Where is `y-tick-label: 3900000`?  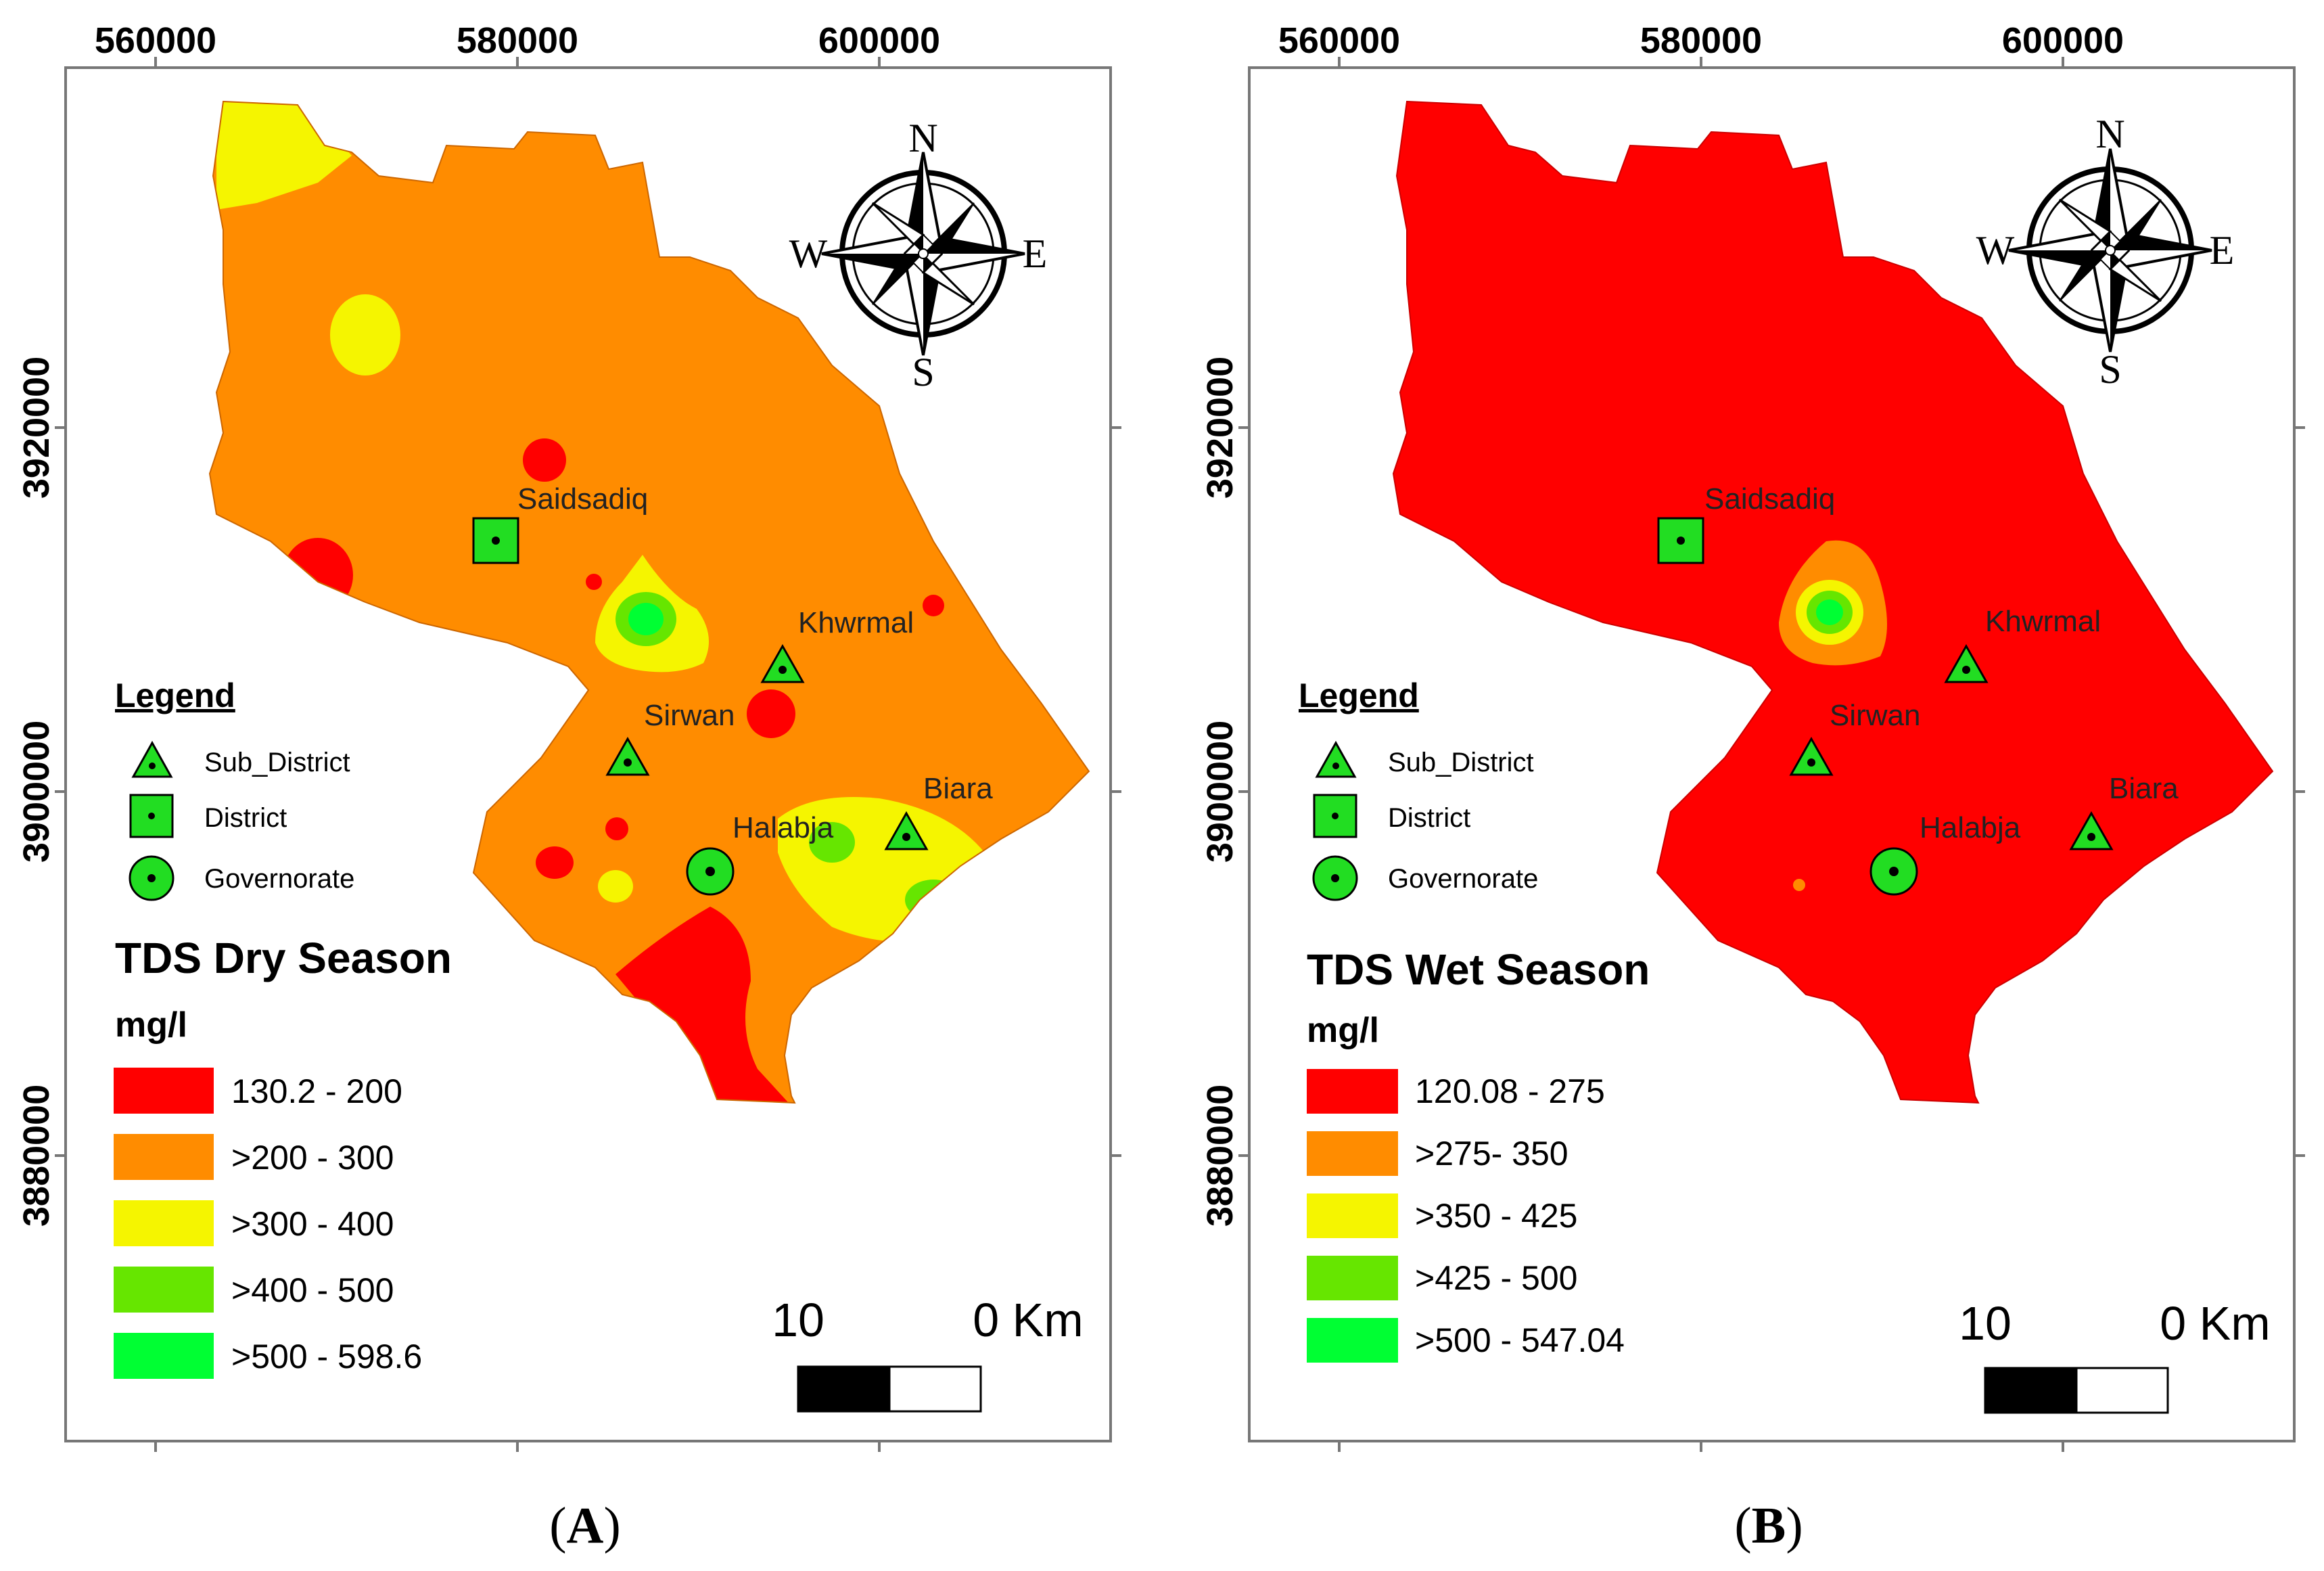
y-tick-label: 3900000 is located at coordinates (1220, 792).